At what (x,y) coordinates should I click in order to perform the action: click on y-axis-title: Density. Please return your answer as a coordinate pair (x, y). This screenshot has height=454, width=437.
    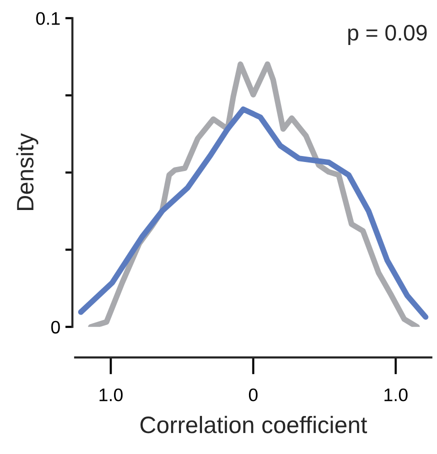
    Looking at the image, I should click on (27, 171).